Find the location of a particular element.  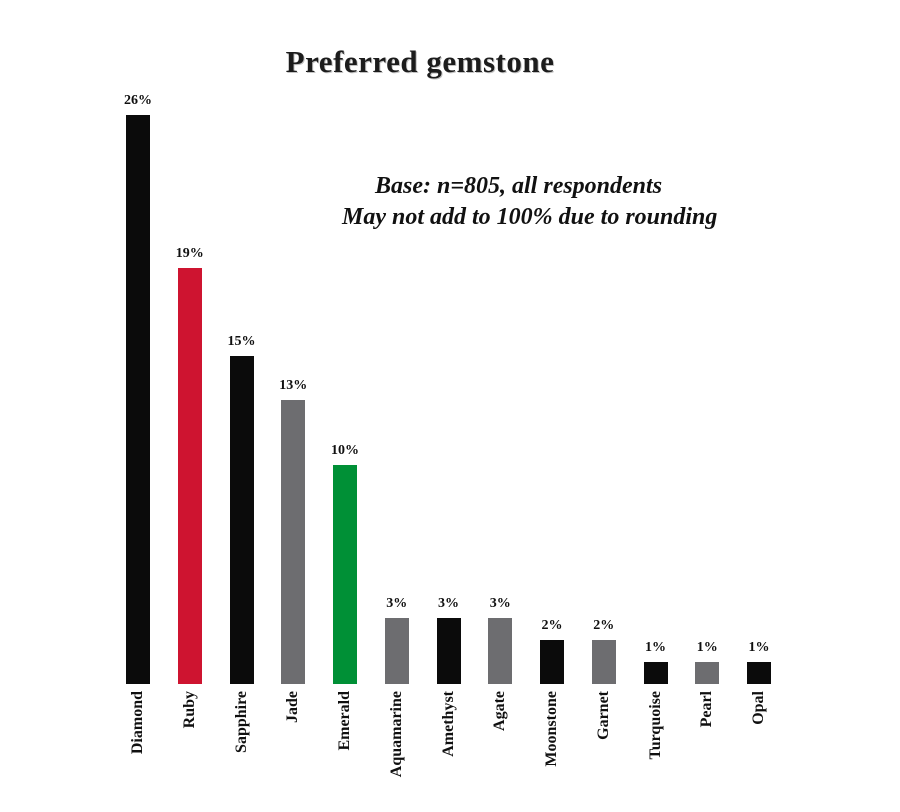

bar-value-label: 10% is located at coordinates (345, 451).